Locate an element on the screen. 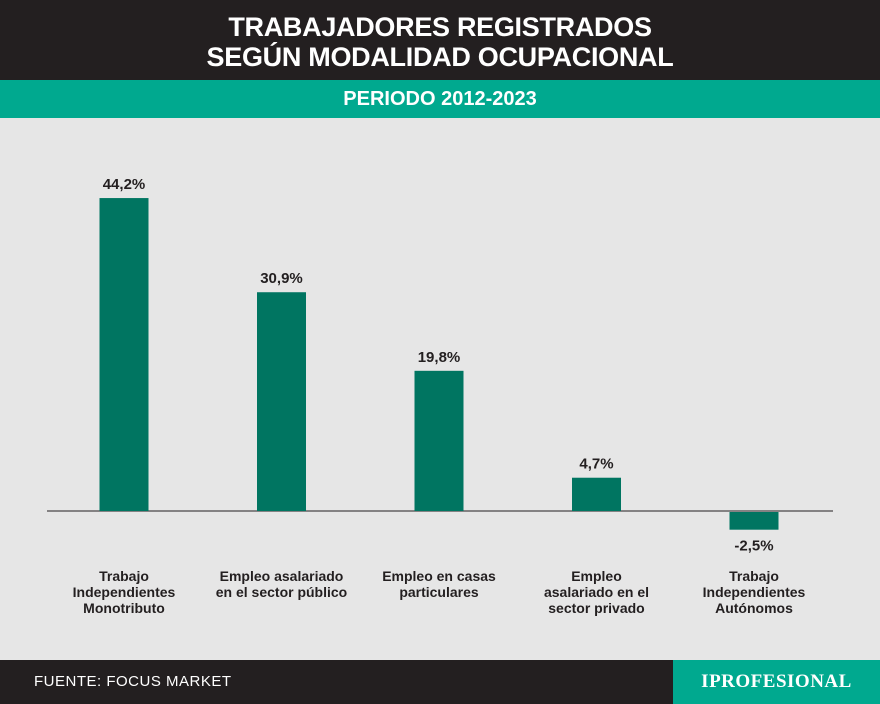 The height and width of the screenshot is (704, 880). chart-title-line-2: SEGÚN MODALIDAD OCUPACIONAL is located at coordinates (440, 57).